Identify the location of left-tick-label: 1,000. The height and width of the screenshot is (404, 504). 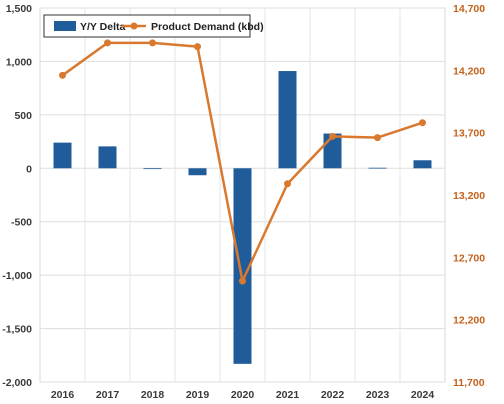
(19, 62).